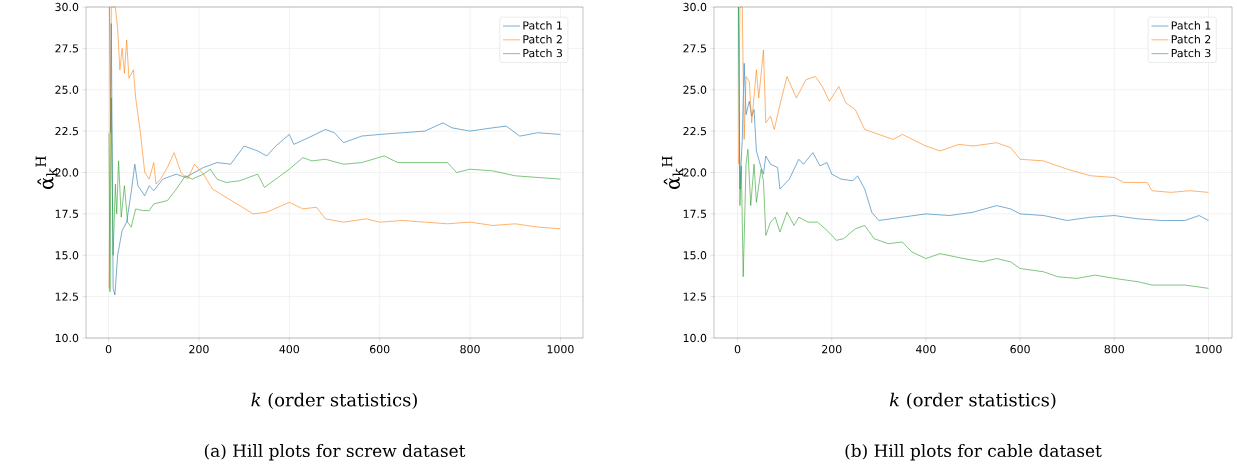 The width and height of the screenshot is (1237, 469). What do you see at coordinates (335, 452) in the screenshot?
I see `text: (a) Hill plots for screw dataset` at bounding box center [335, 452].